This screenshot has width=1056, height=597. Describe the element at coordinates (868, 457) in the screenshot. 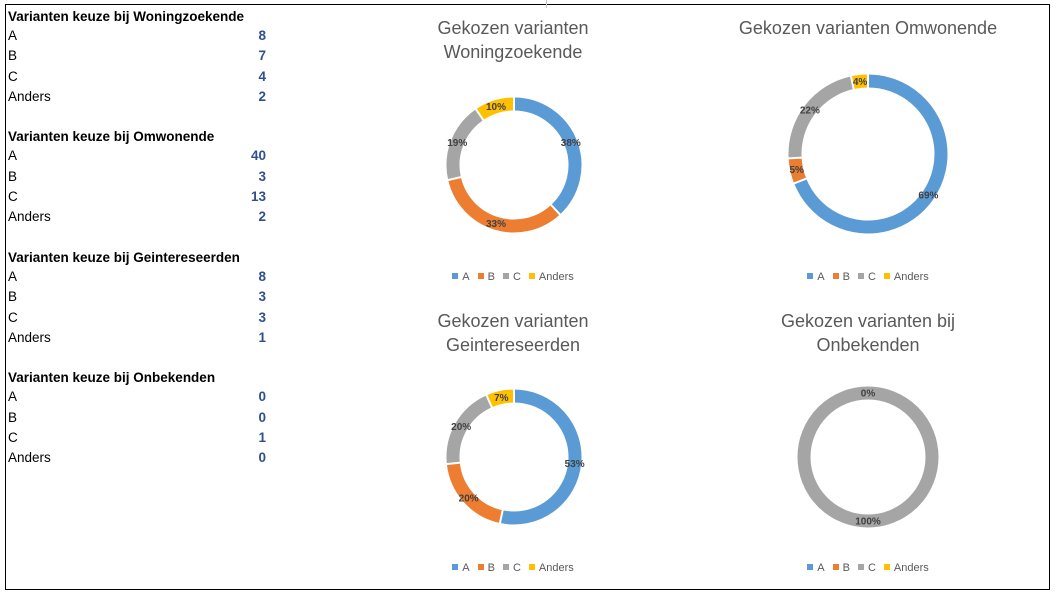

I see `donut-svg: 0% 100%` at that location.